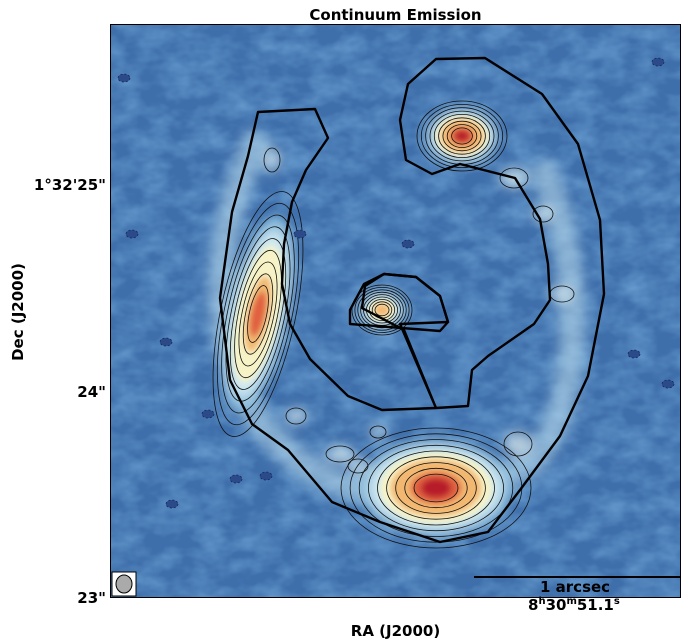 The height and width of the screenshot is (644, 681). What do you see at coordinates (124, 584) in the screenshot?
I see `beam-ellipse` at bounding box center [124, 584].